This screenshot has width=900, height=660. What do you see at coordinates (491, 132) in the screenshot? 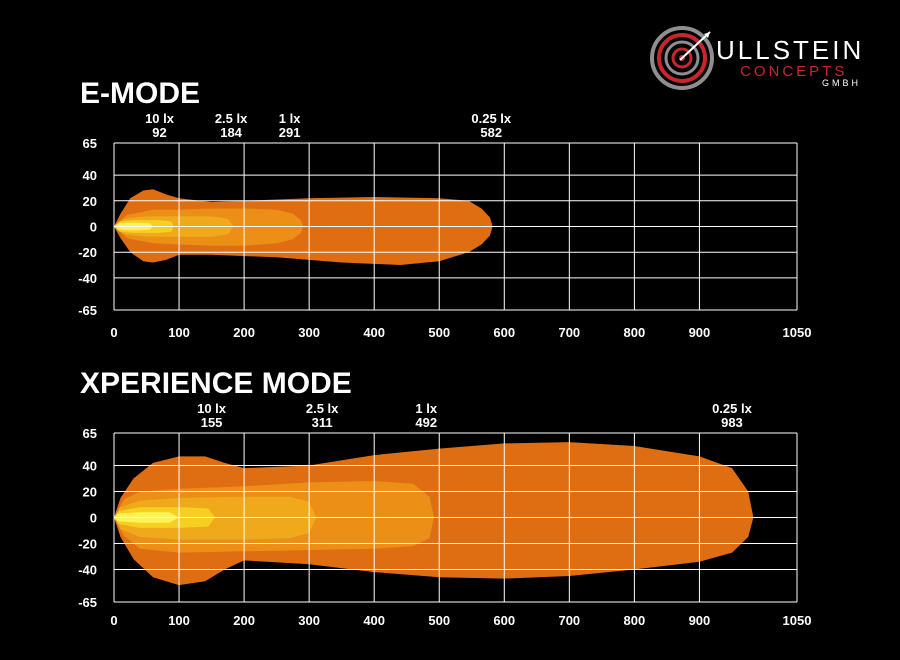
I see `annotation-distance-value: 582` at bounding box center [491, 132].